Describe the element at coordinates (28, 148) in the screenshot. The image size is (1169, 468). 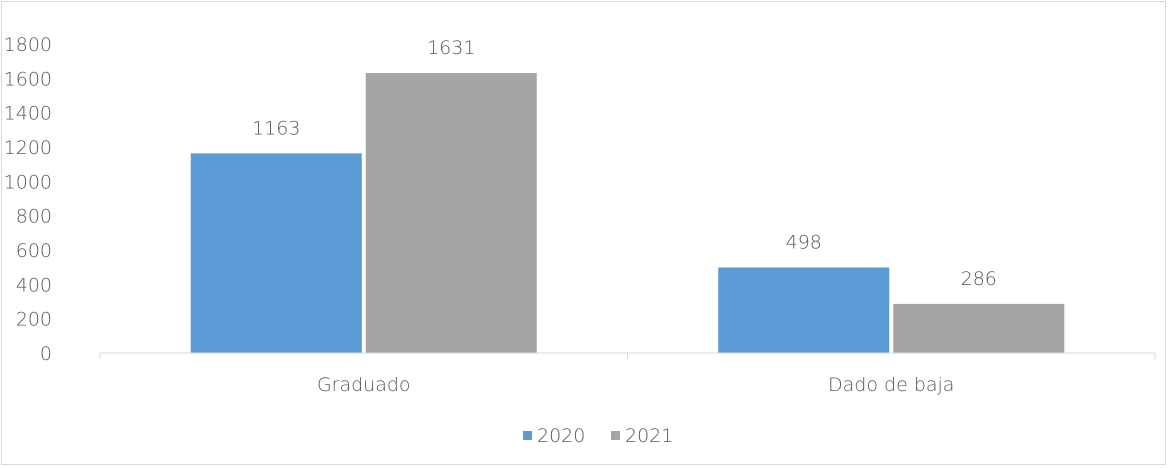
I see `y-tick-label: 1200` at that location.